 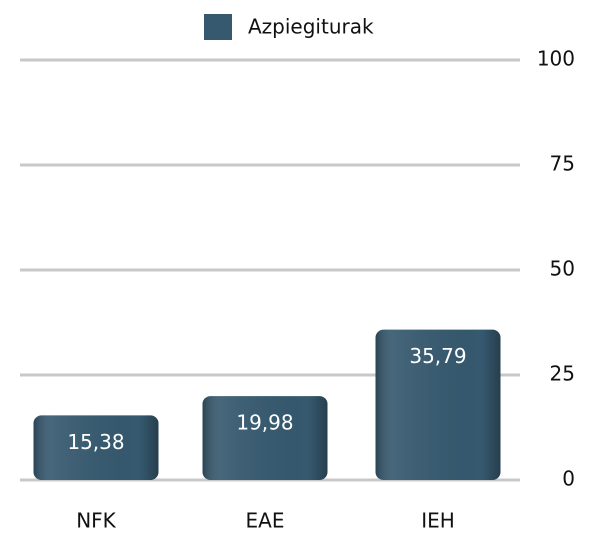 I want to click on x-tick-label: IEH, so click(x=438, y=521).